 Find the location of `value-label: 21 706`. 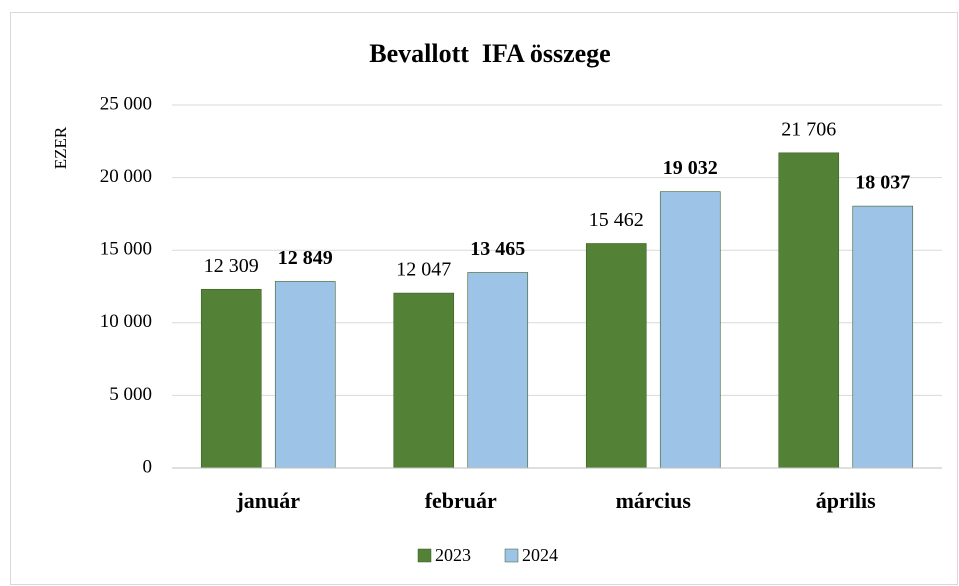

value-label: 21 706 is located at coordinates (808, 129).